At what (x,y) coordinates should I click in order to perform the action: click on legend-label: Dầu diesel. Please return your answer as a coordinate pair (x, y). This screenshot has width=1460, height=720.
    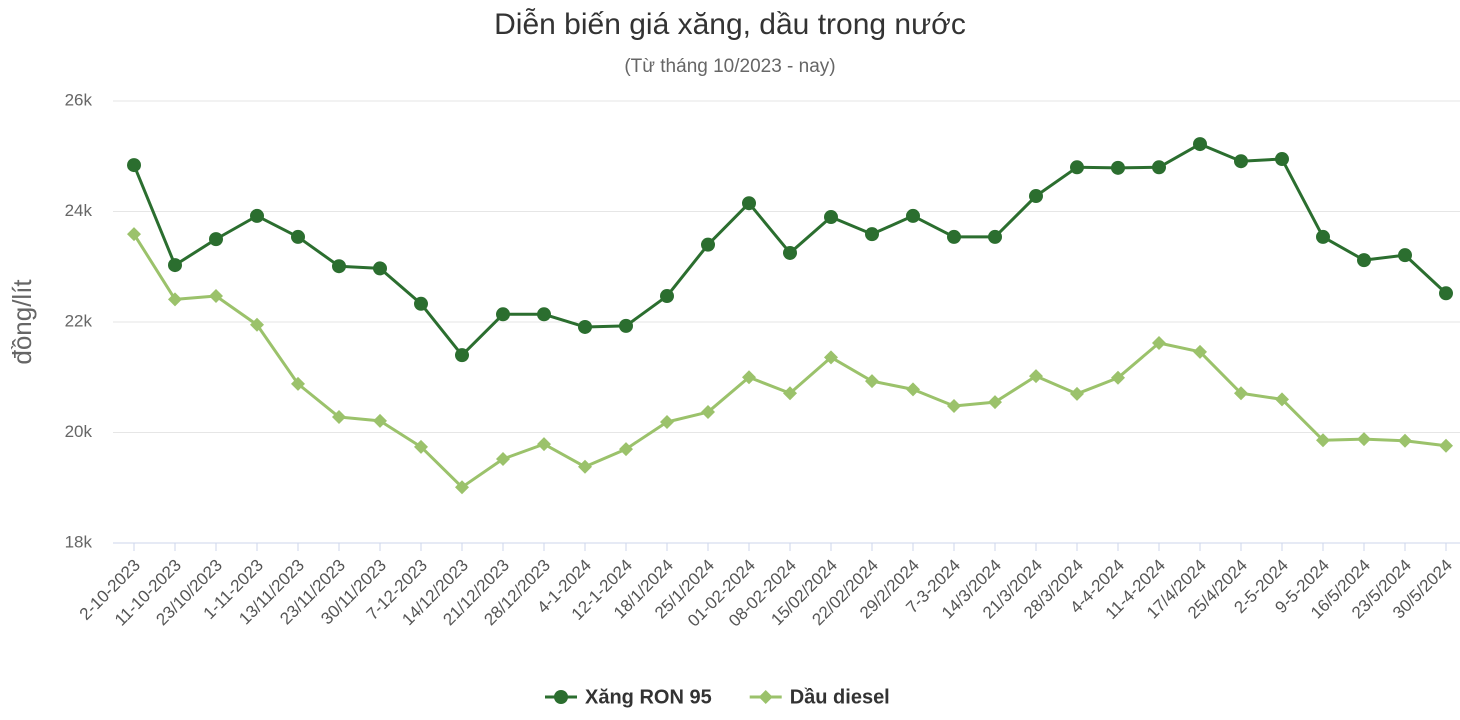
    Looking at the image, I should click on (840, 697).